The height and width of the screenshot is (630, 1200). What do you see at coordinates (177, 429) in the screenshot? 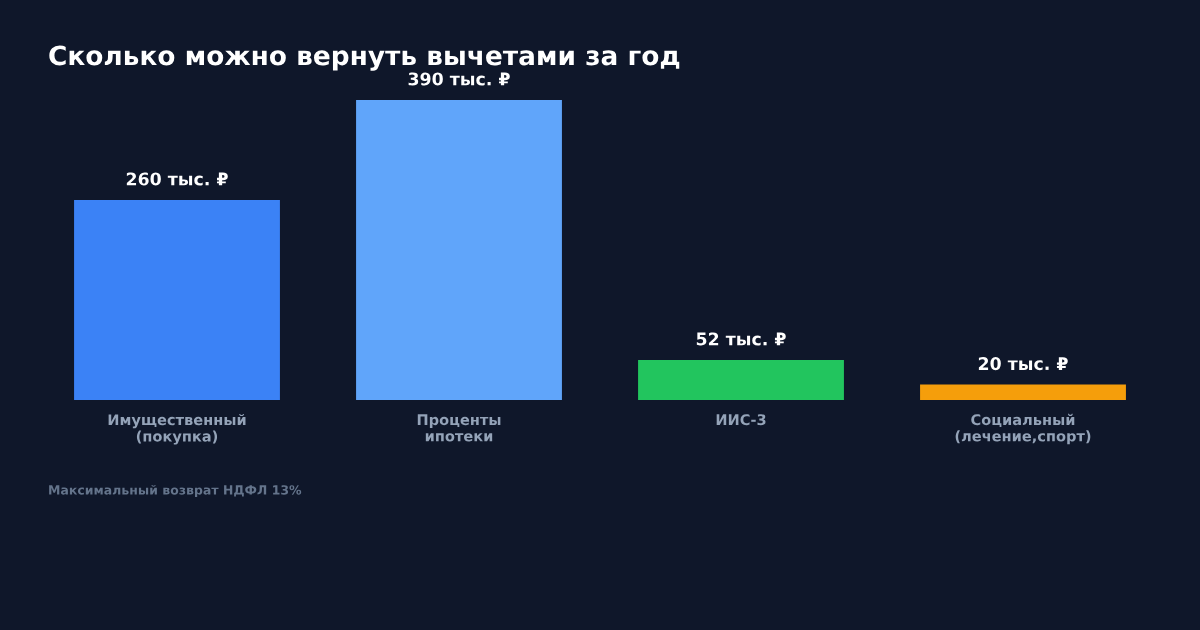
I see `x-tick-label: Имущественный (покупка)` at bounding box center [177, 429].